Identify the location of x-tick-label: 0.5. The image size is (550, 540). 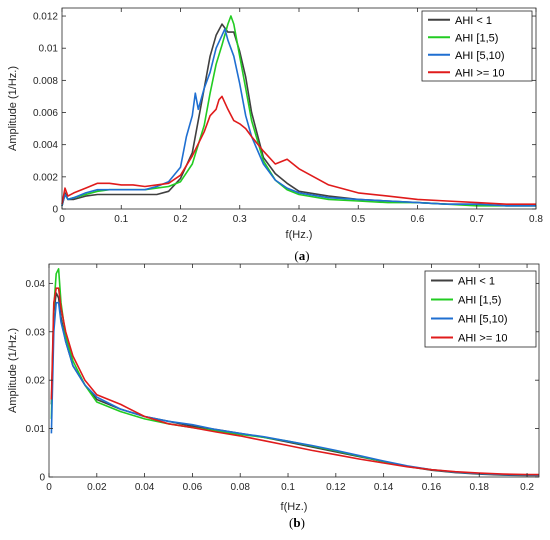
(358, 219).